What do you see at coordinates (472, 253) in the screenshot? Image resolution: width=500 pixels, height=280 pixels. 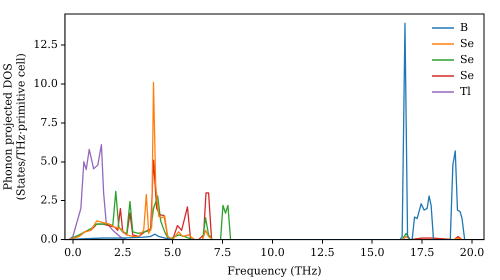 I see `x-tick-label: 20.0` at bounding box center [472, 253].